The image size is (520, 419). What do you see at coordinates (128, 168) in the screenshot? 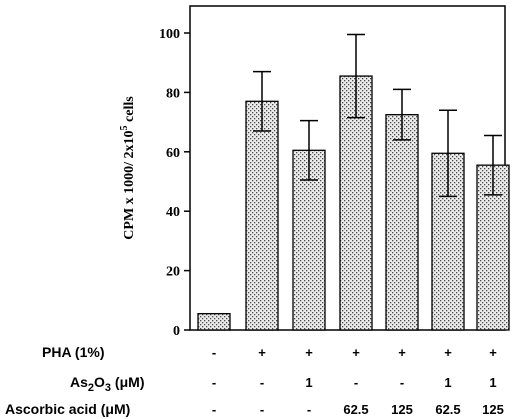
I see `y-axis-label: CPM x 1000/ 2x105 cells` at bounding box center [128, 168].